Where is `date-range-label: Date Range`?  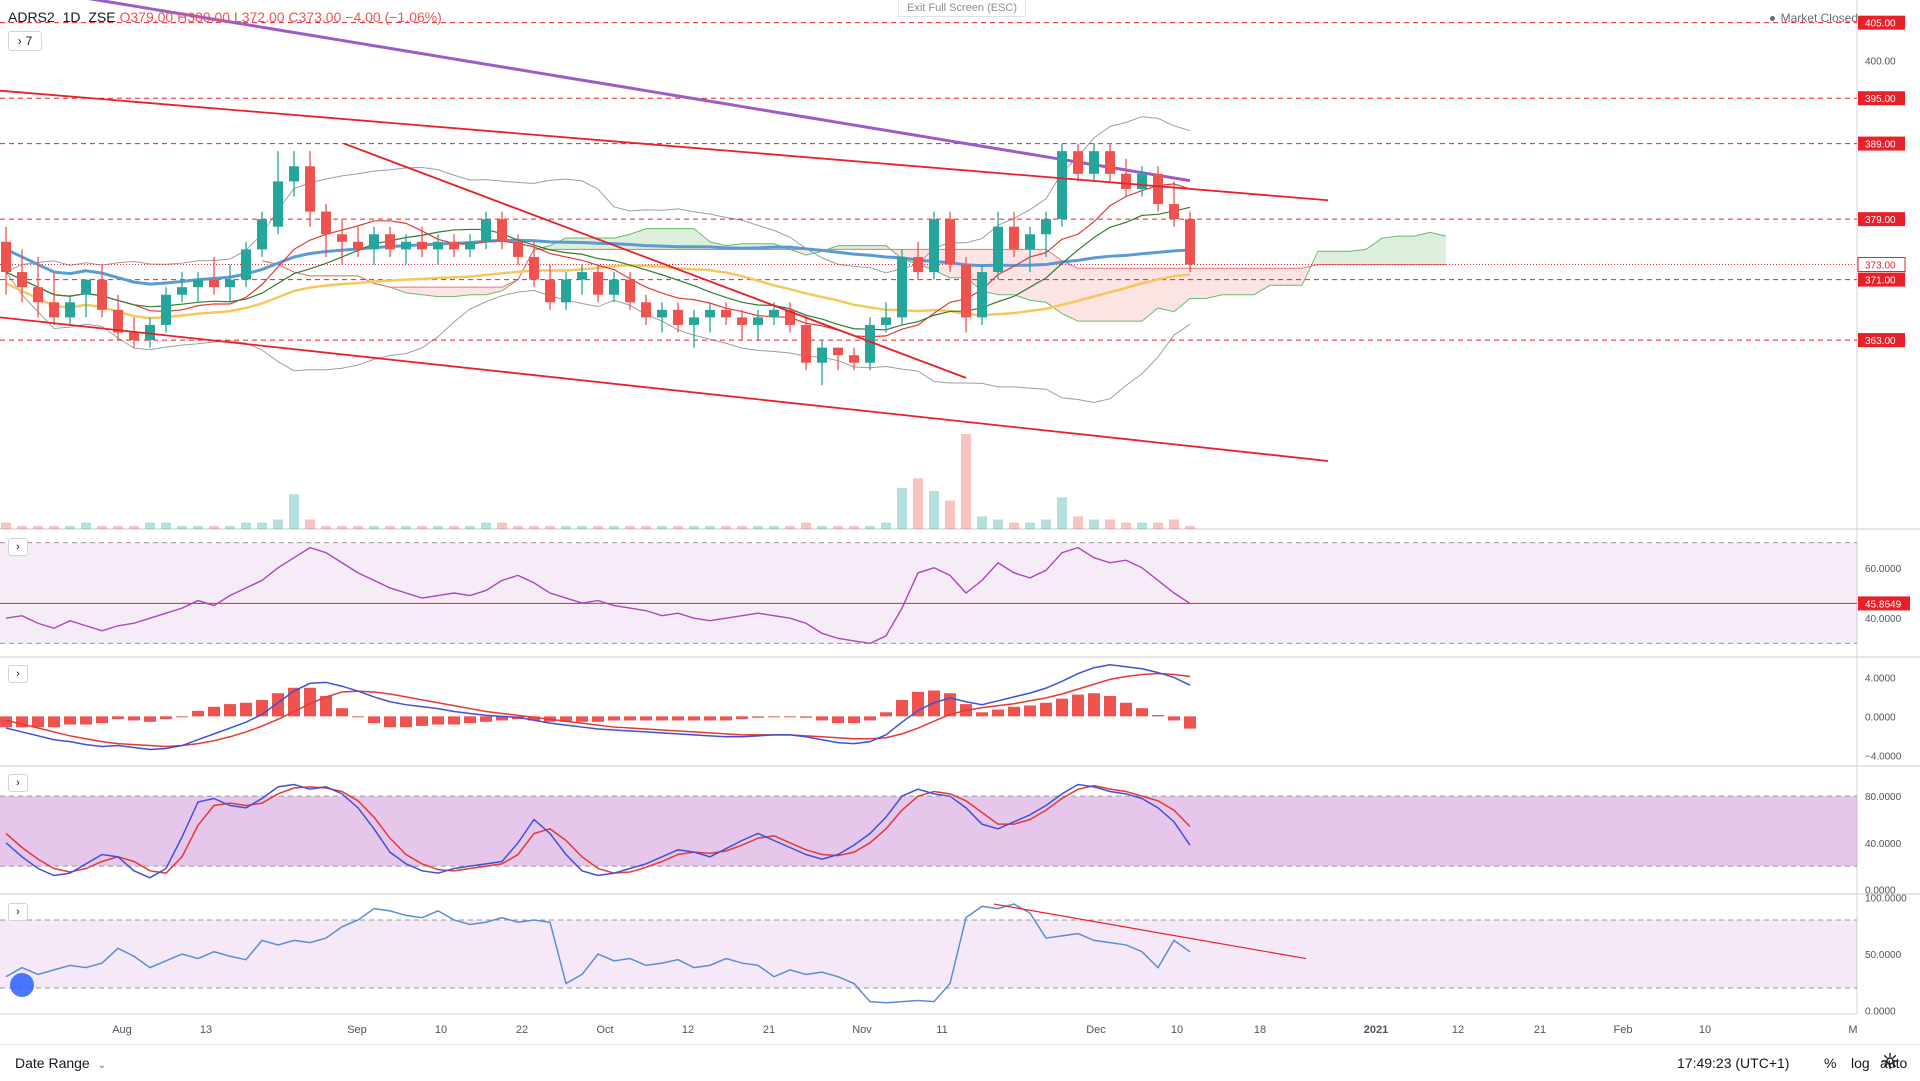
date-range-label: Date Range is located at coordinates (52, 1063).